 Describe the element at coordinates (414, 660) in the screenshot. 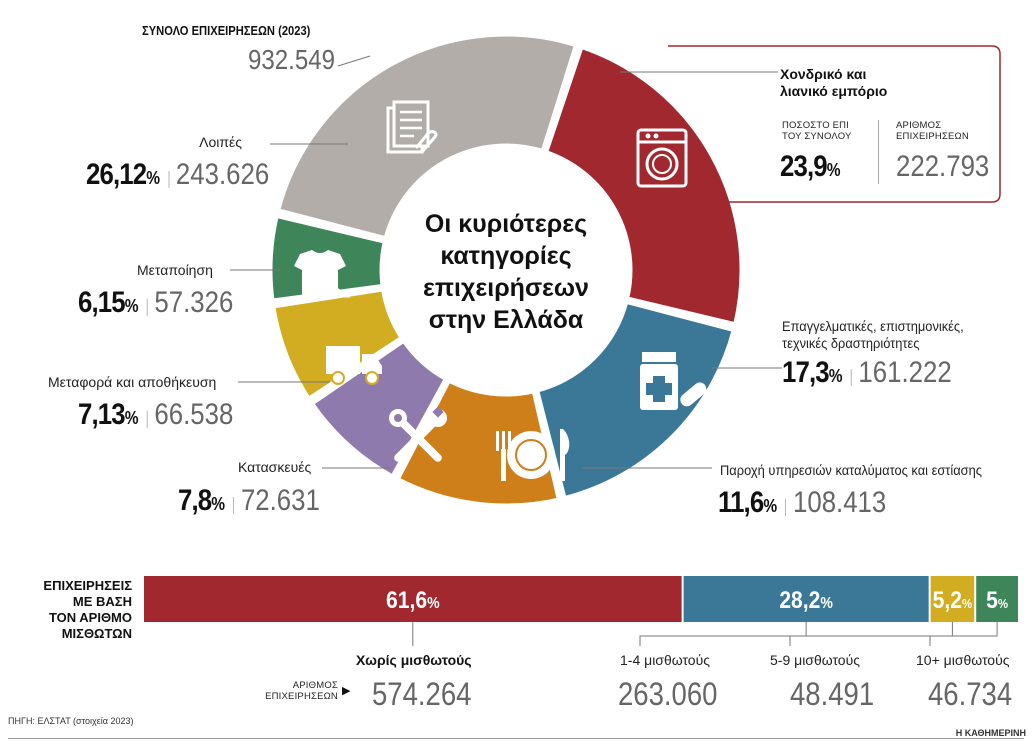

I see `bar-category-label-0: Χωρίς μισθωτούς` at that location.